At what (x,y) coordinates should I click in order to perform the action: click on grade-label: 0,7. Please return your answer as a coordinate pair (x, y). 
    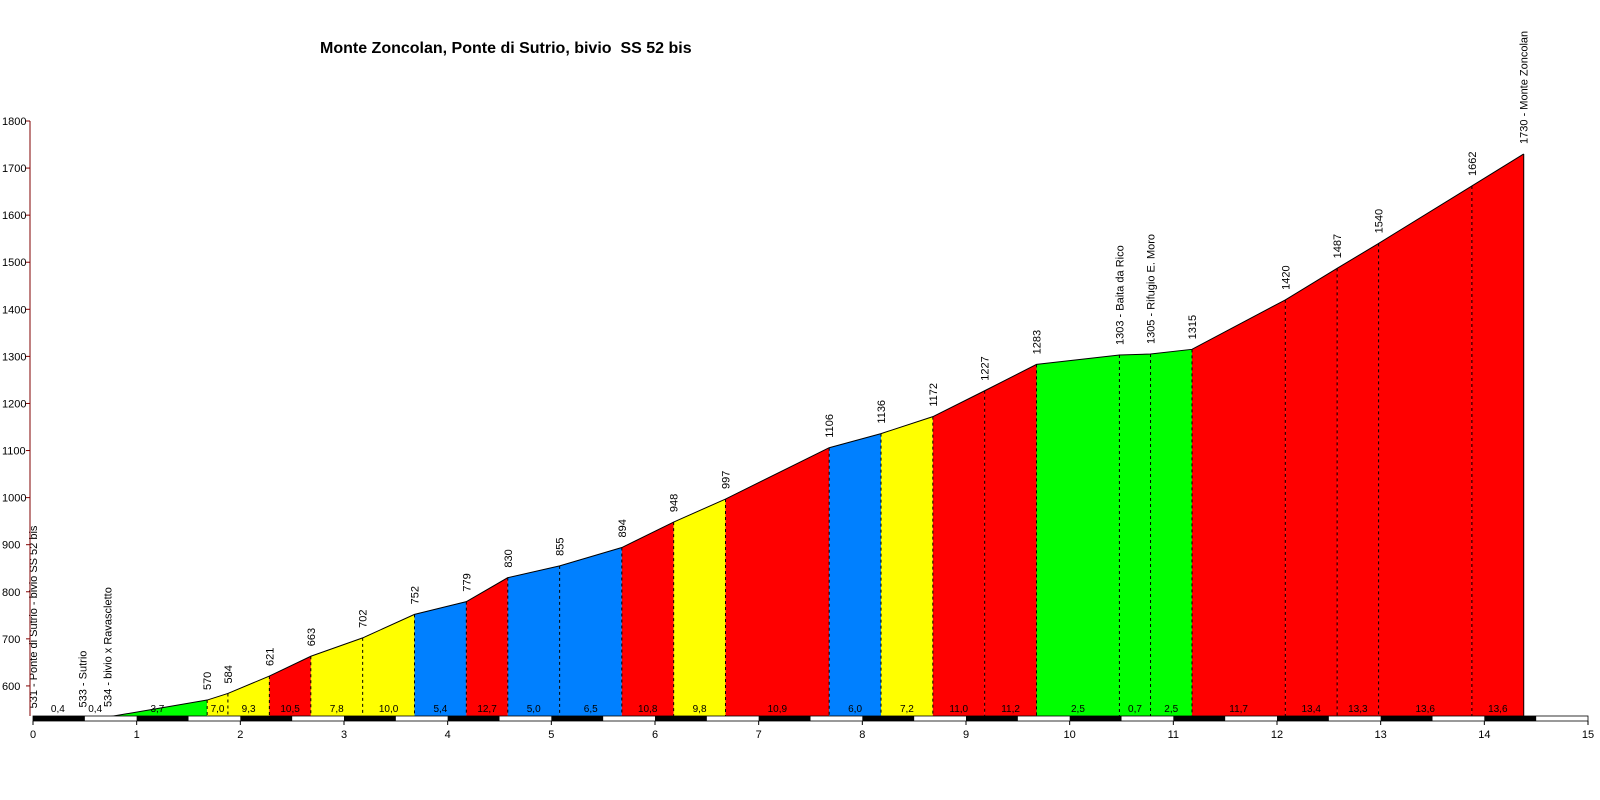
    Looking at the image, I should click on (1135, 709).